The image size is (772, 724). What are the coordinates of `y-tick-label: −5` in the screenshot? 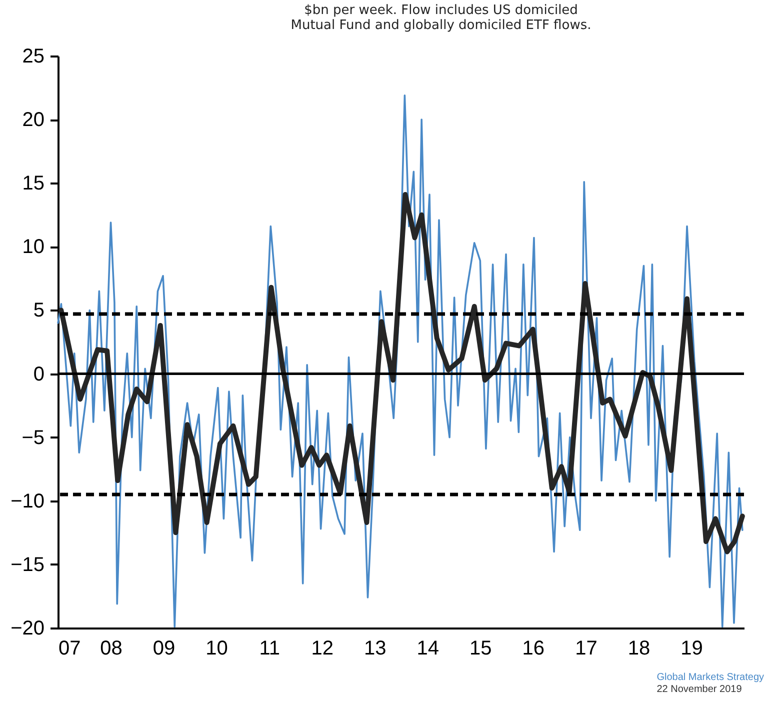 It's located at (33, 437).